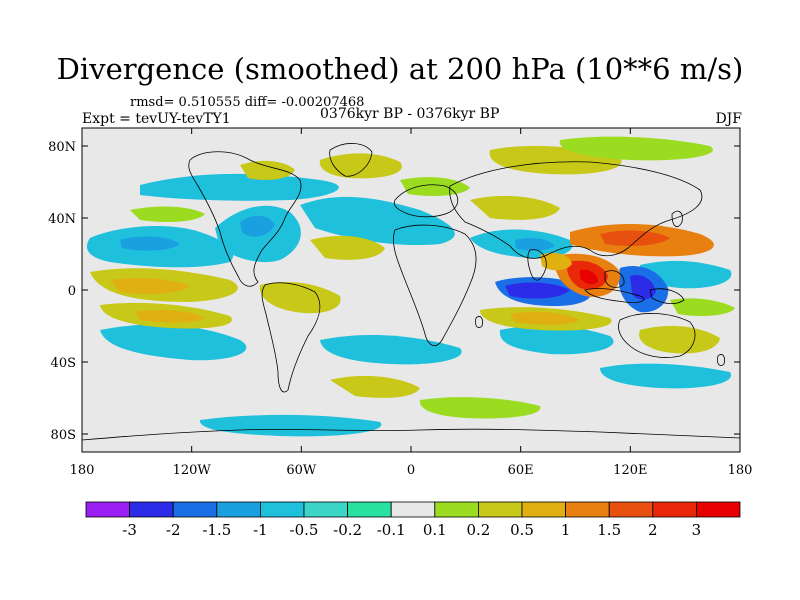 The height and width of the screenshot is (600, 800). Describe the element at coordinates (156, 119) in the screenshot. I see `experiment-label: Expt = tevUY-tevTY1` at that location.